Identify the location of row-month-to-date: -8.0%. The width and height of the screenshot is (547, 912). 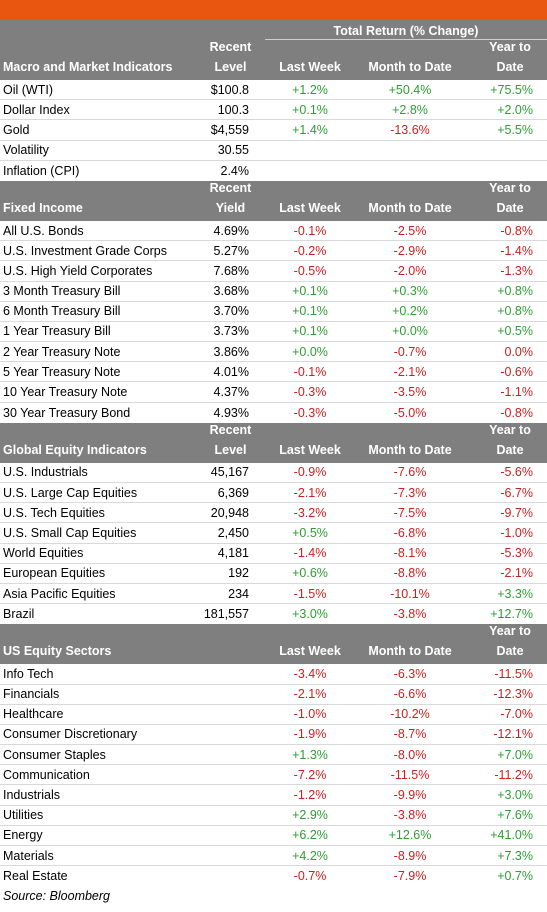
(410, 754).